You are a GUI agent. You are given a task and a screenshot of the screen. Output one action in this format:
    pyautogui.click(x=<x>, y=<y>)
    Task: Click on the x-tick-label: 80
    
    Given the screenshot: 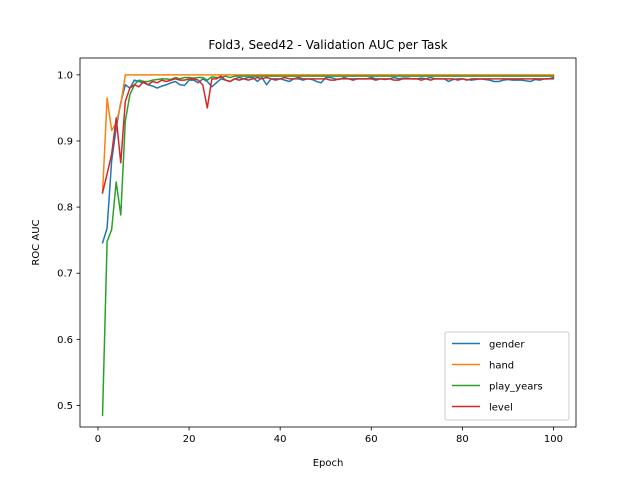 What is the action you would take?
    pyautogui.click(x=462, y=439)
    